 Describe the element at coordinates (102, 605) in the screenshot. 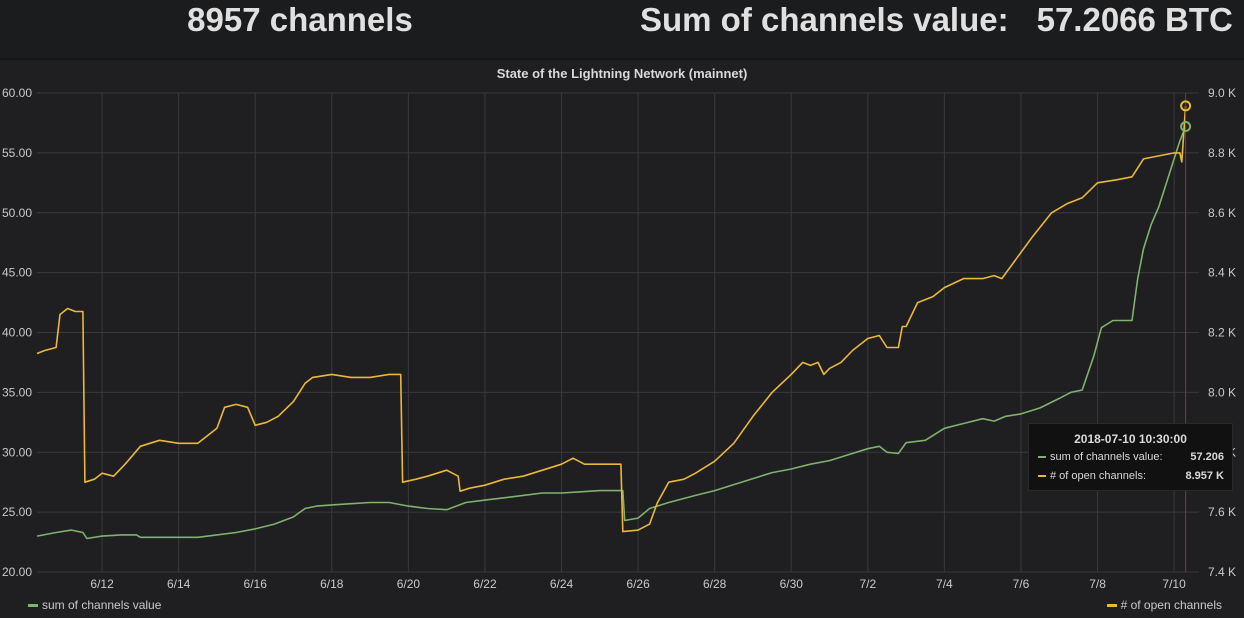

I see `legend-label-sum: sum of channels value` at that location.